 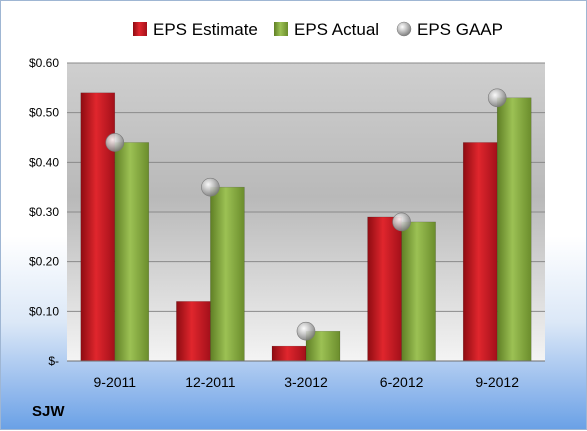 I want to click on y-tick-label: $0.60, so click(x=44, y=63).